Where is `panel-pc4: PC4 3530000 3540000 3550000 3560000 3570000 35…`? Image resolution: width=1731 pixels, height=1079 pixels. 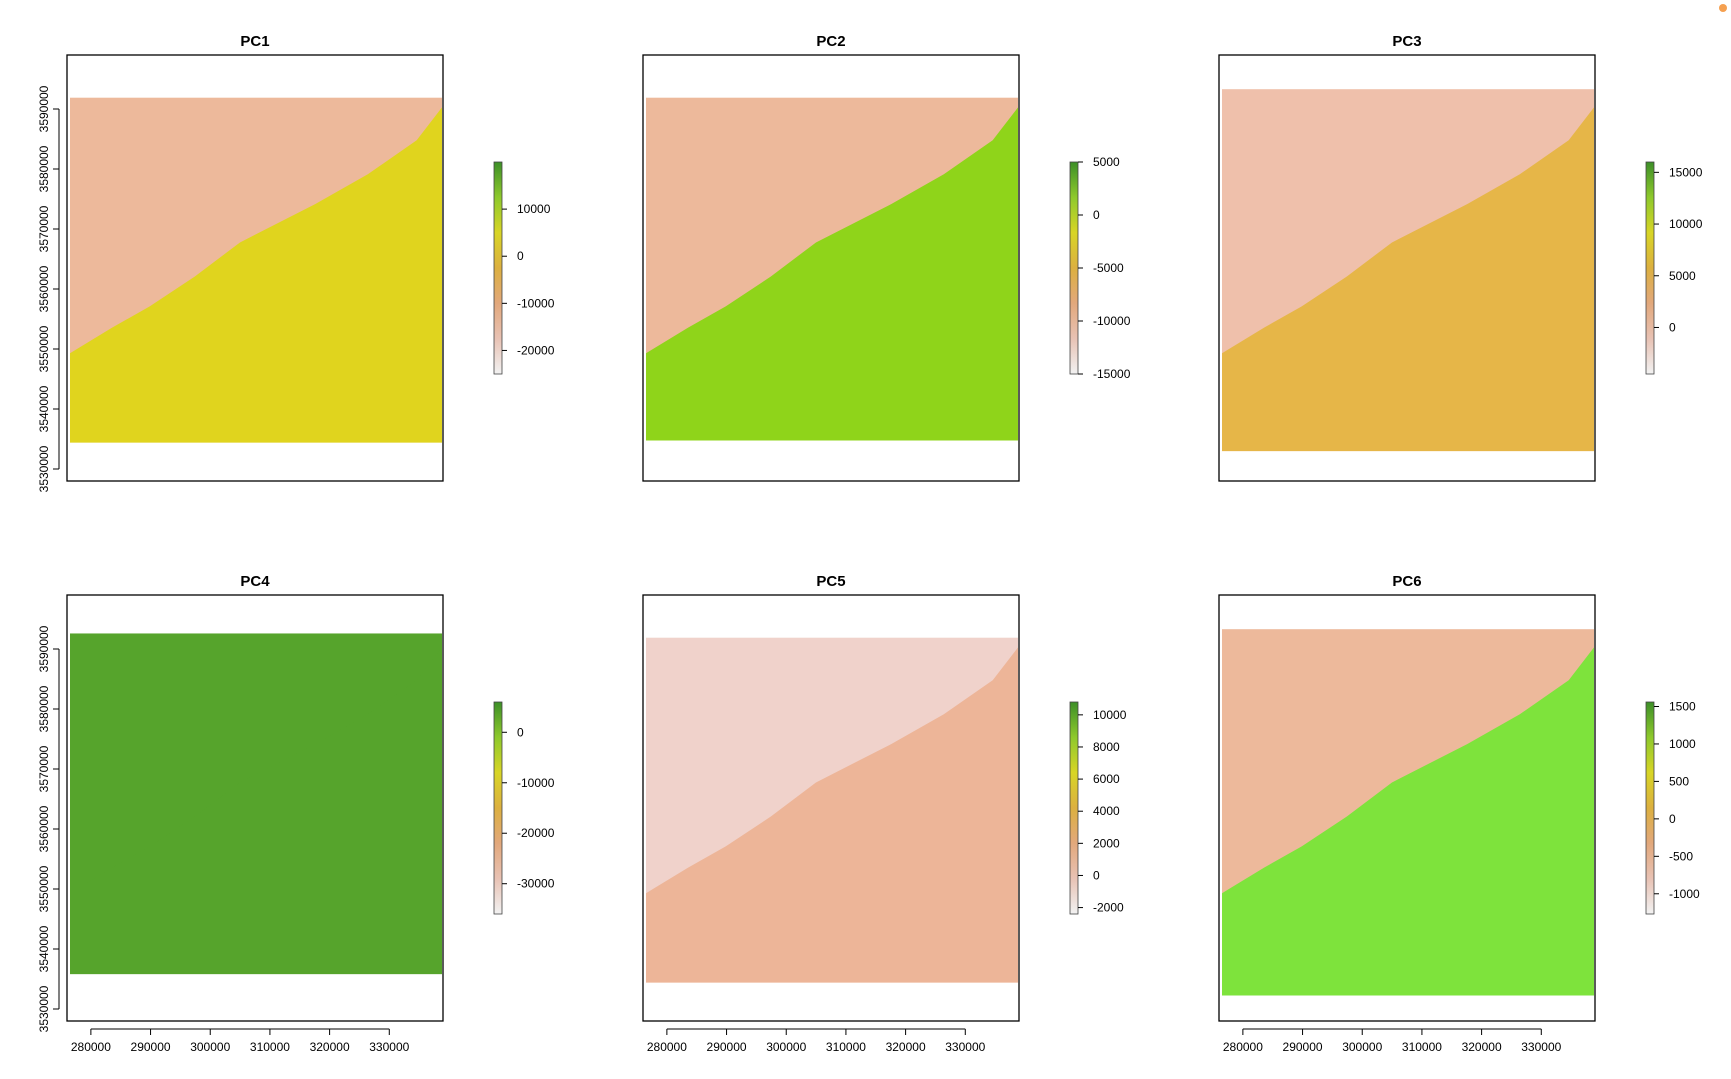 panel-pc4: PC4 3530000 3540000 3550000 3560000 3570000 35… is located at coordinates (296, 813).